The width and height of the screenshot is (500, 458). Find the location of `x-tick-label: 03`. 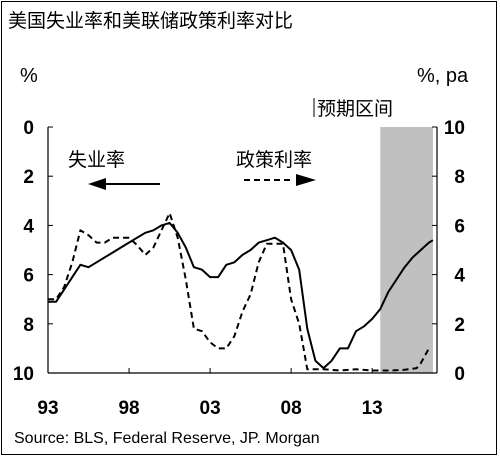

x-tick-label: 03 is located at coordinates (210, 408).